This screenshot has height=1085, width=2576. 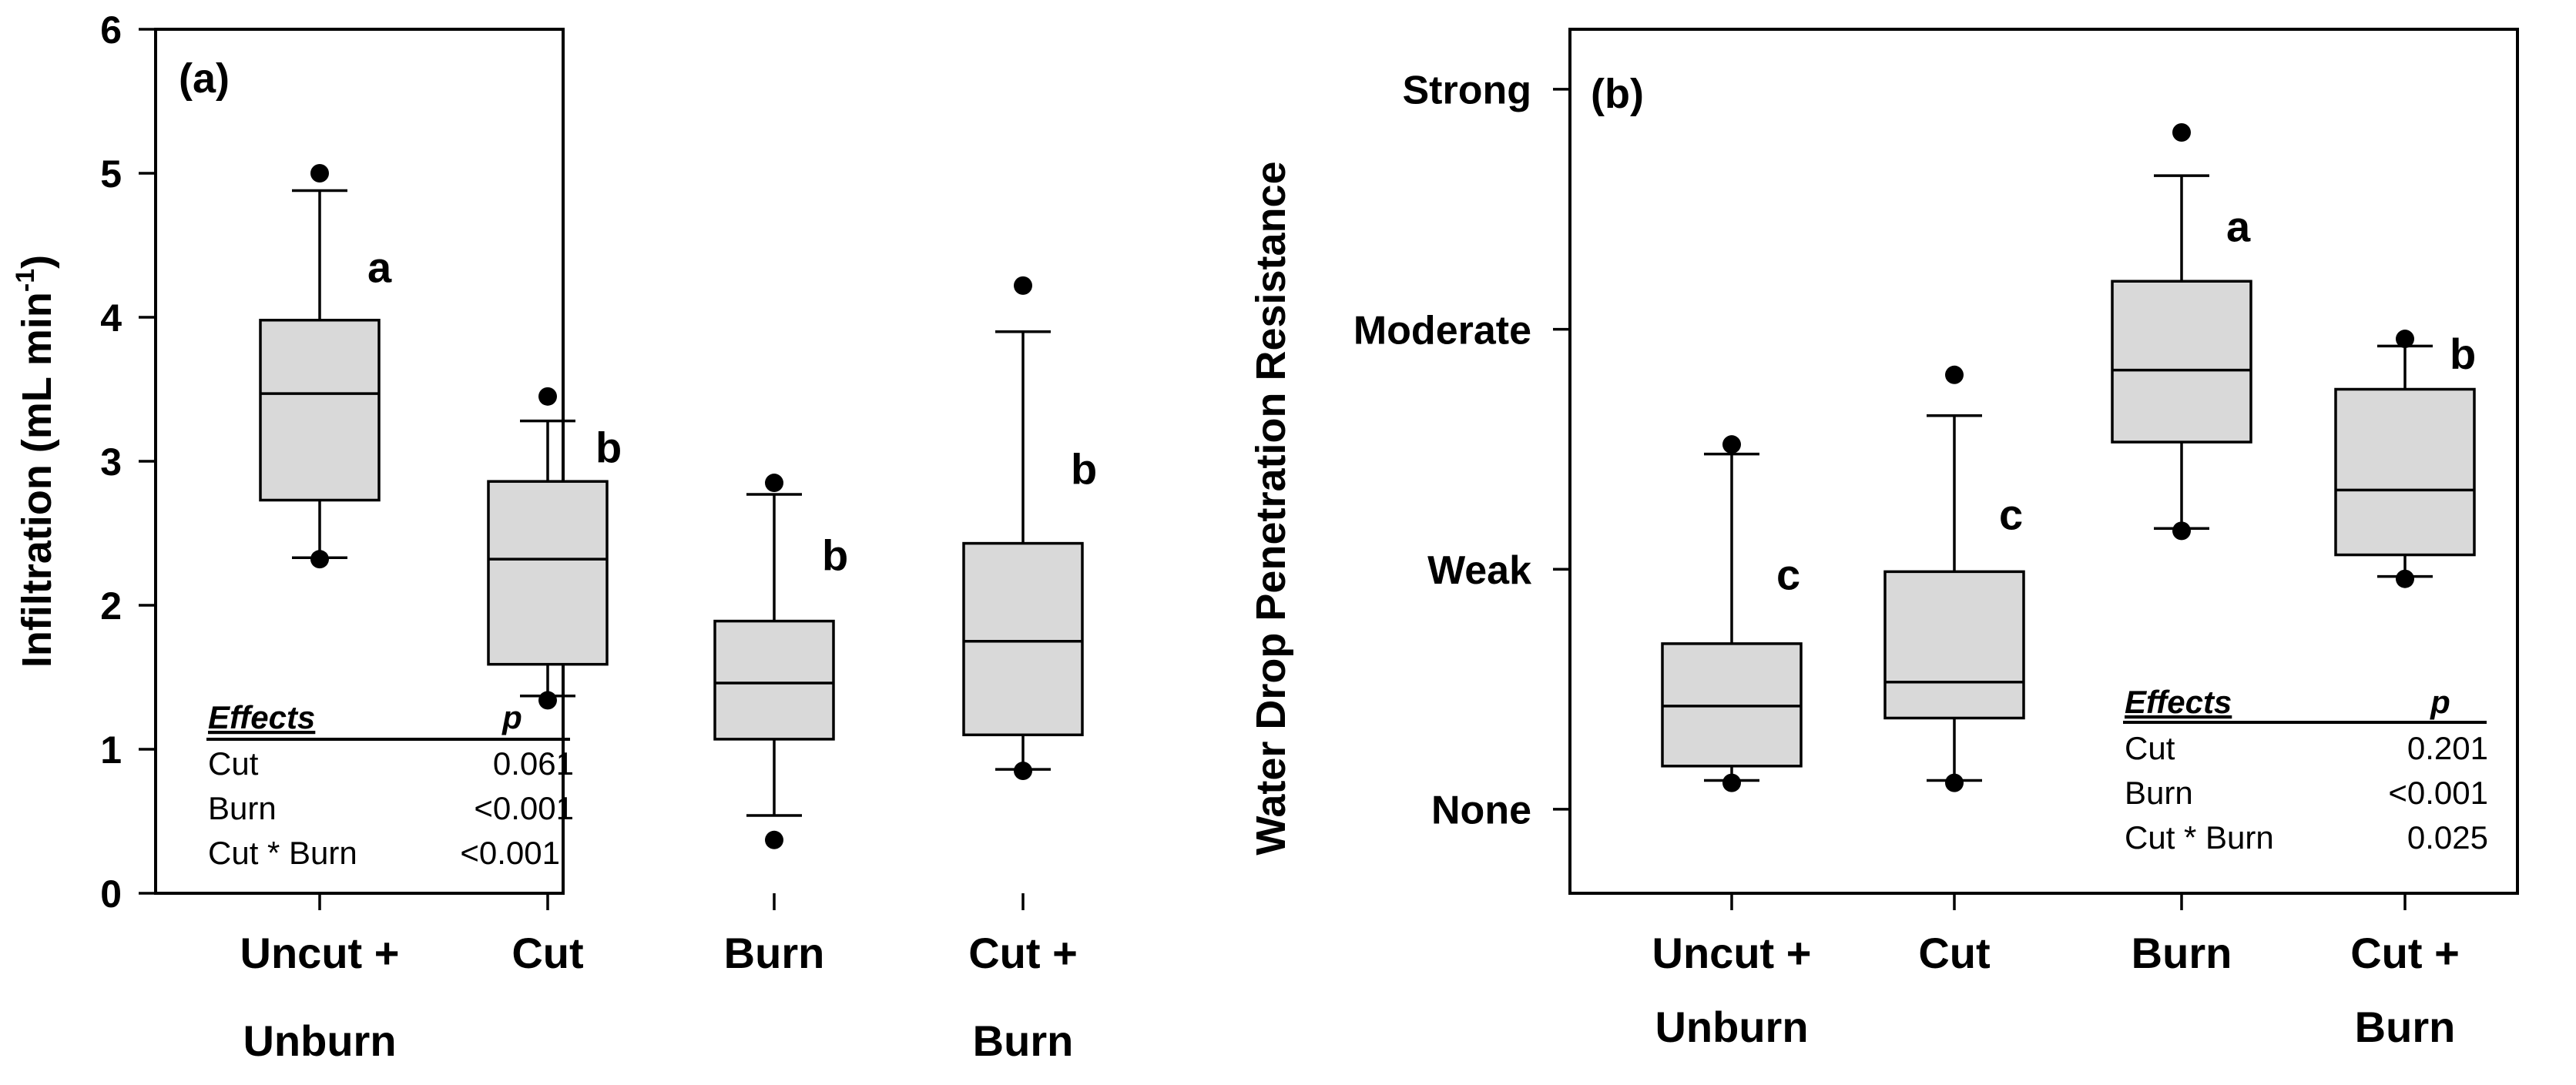 What do you see at coordinates (511, 717) in the screenshot?
I see `panel-a-p-header: p` at bounding box center [511, 717].